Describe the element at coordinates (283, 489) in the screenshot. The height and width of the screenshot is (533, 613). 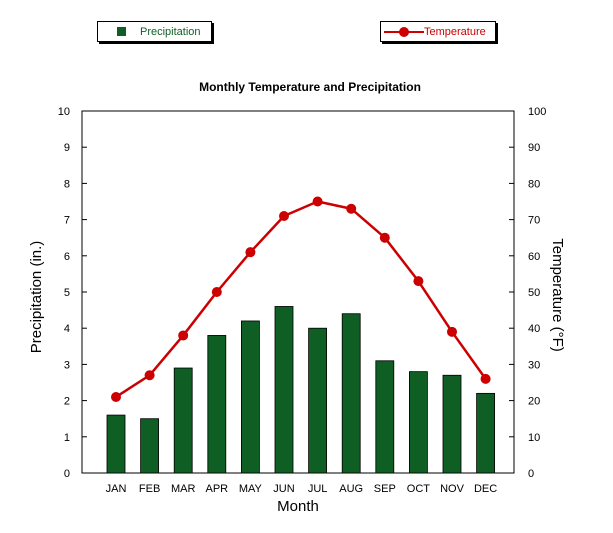
I see `x-tick-label: JUN` at that location.